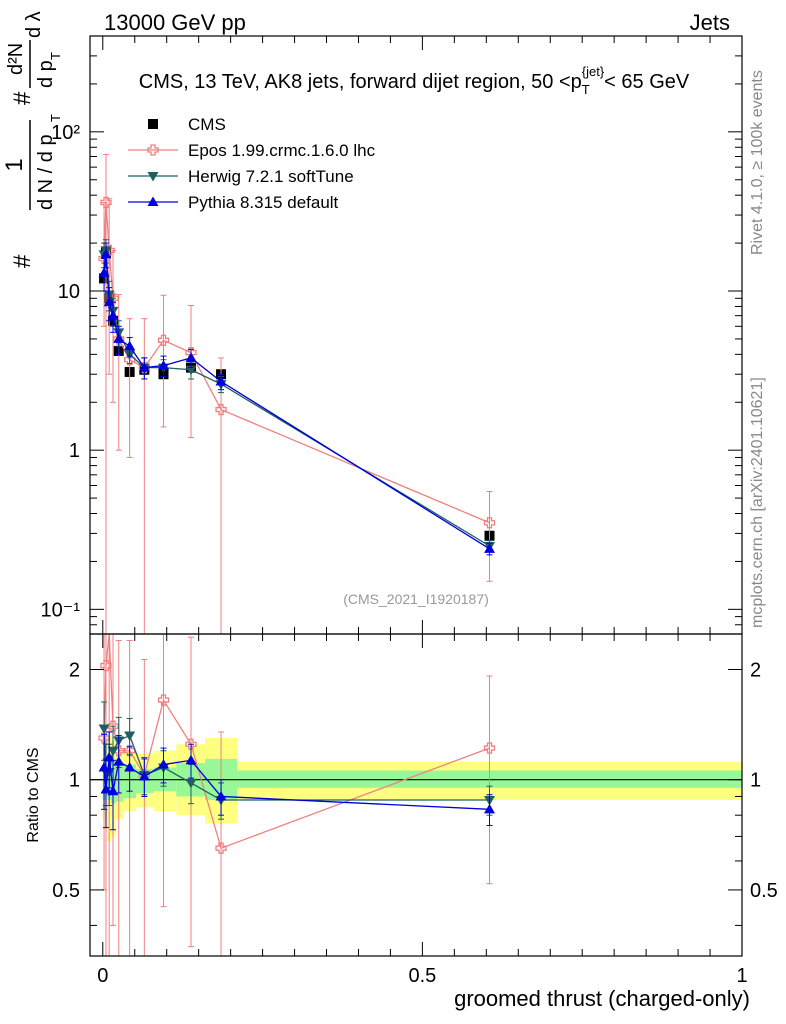 This screenshot has height=1024, width=786. Describe the element at coordinates (602, 998) in the screenshot. I see `xlabel: groomed thrust (charged-only)` at that location.